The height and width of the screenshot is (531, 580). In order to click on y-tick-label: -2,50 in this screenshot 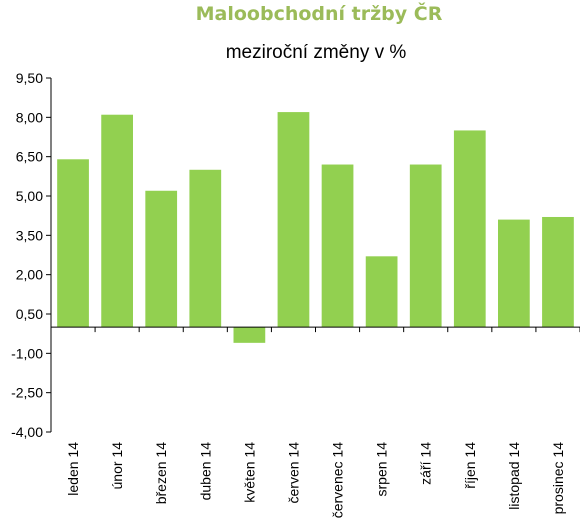, I will do `click(27, 393)`.